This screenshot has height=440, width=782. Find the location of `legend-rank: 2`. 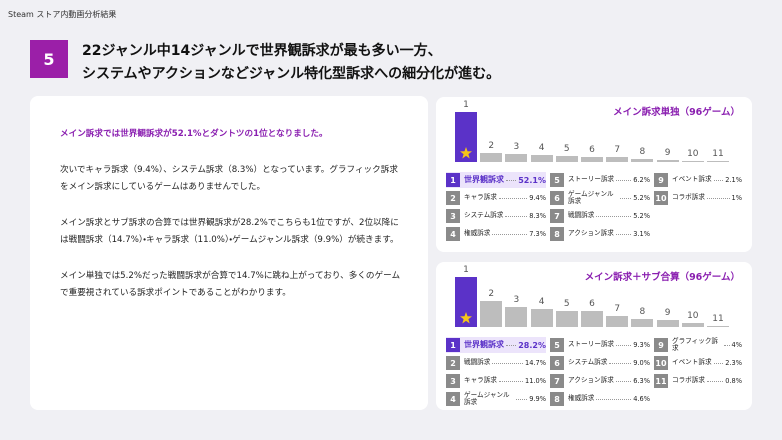

legend-rank: 2 is located at coordinates (453, 198).